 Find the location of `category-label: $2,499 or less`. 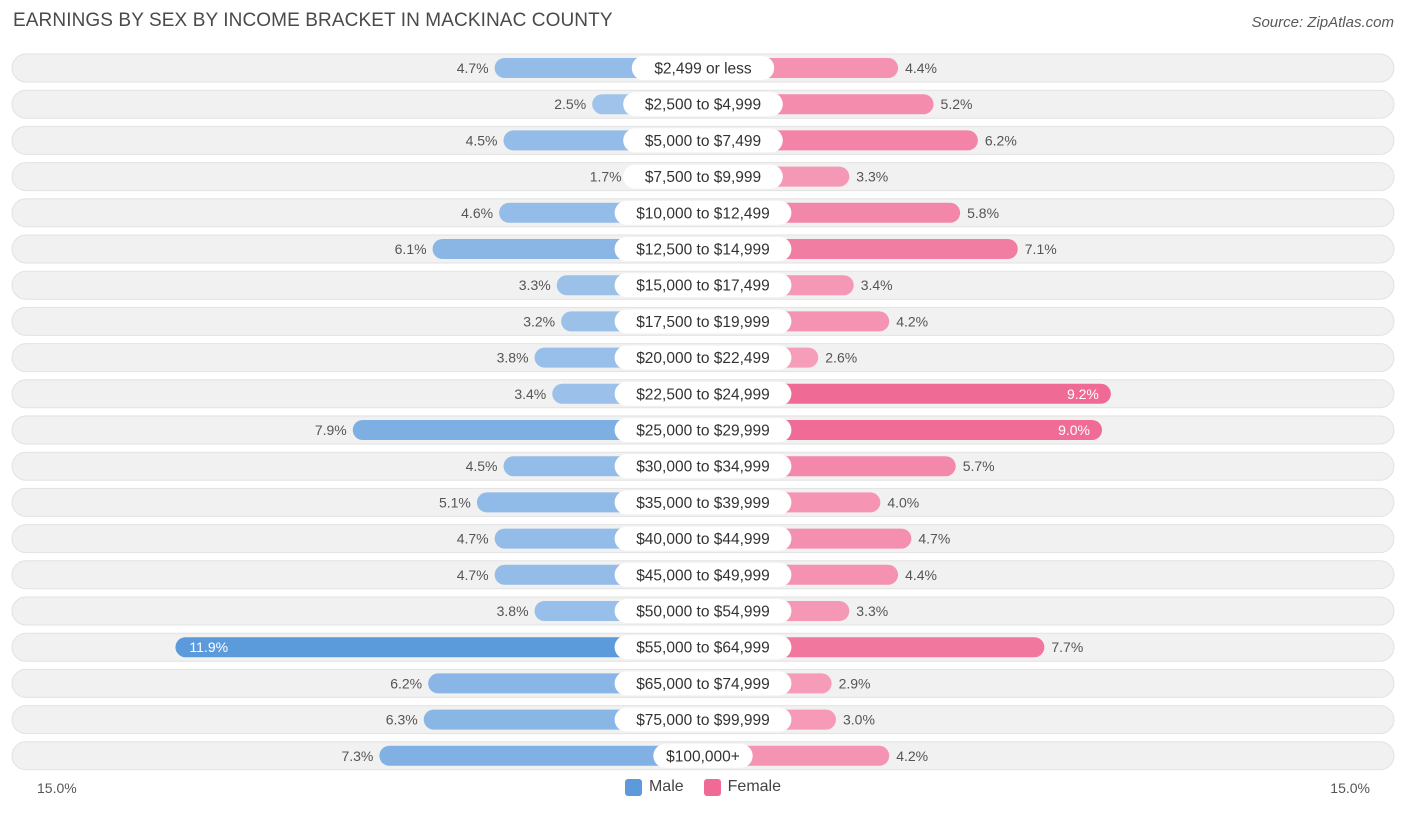

category-label: $2,499 or less is located at coordinates (703, 69).